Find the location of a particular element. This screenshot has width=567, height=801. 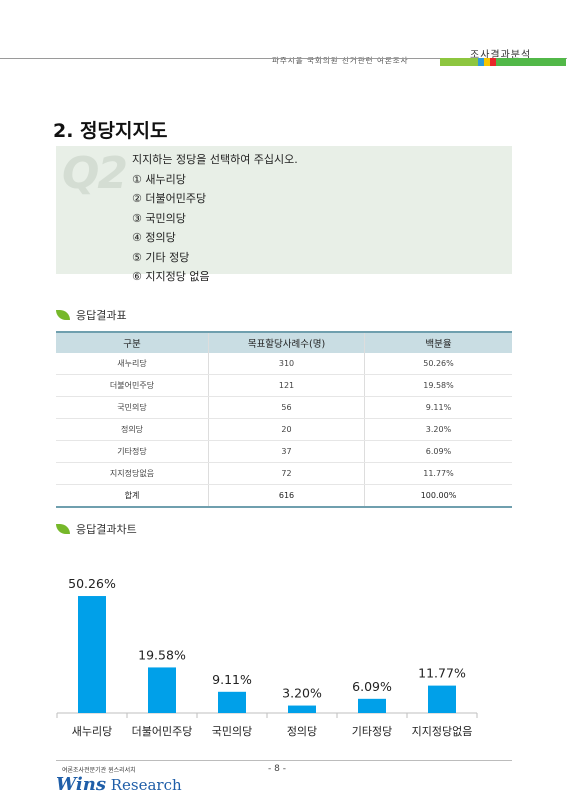

chart-heading: 응답결과차트 is located at coordinates (96, 529).